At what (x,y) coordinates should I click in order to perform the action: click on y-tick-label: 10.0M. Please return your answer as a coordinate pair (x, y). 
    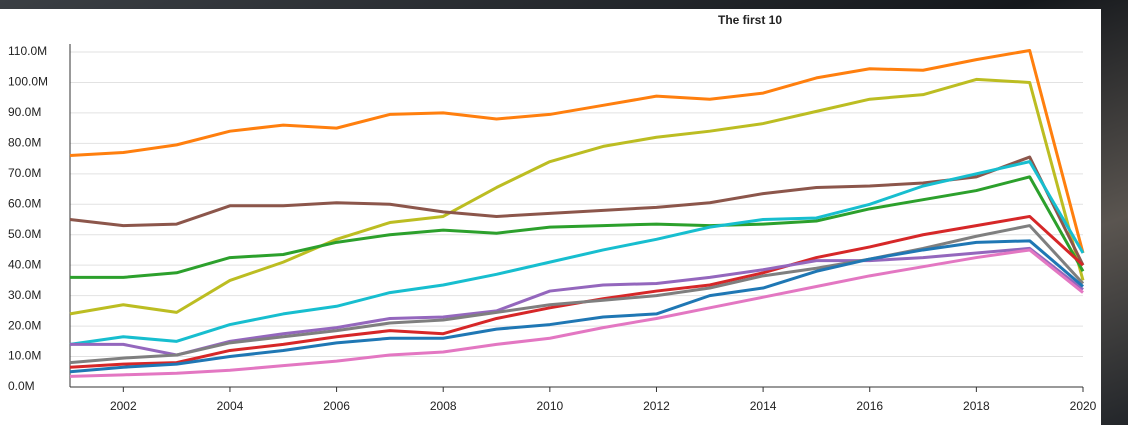
    Looking at the image, I should click on (24, 356).